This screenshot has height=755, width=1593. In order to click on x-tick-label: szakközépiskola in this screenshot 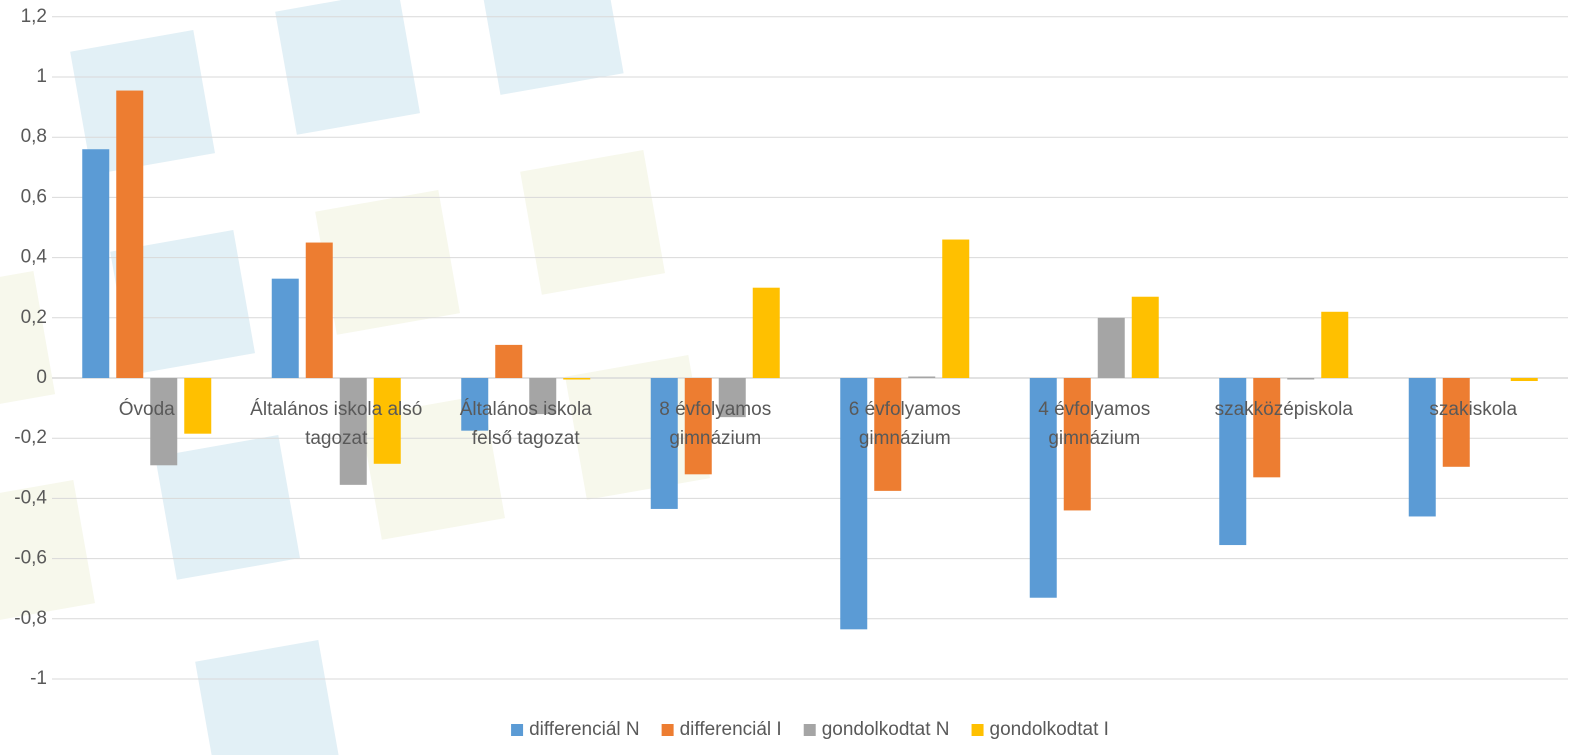, I will do `click(1283, 409)`.